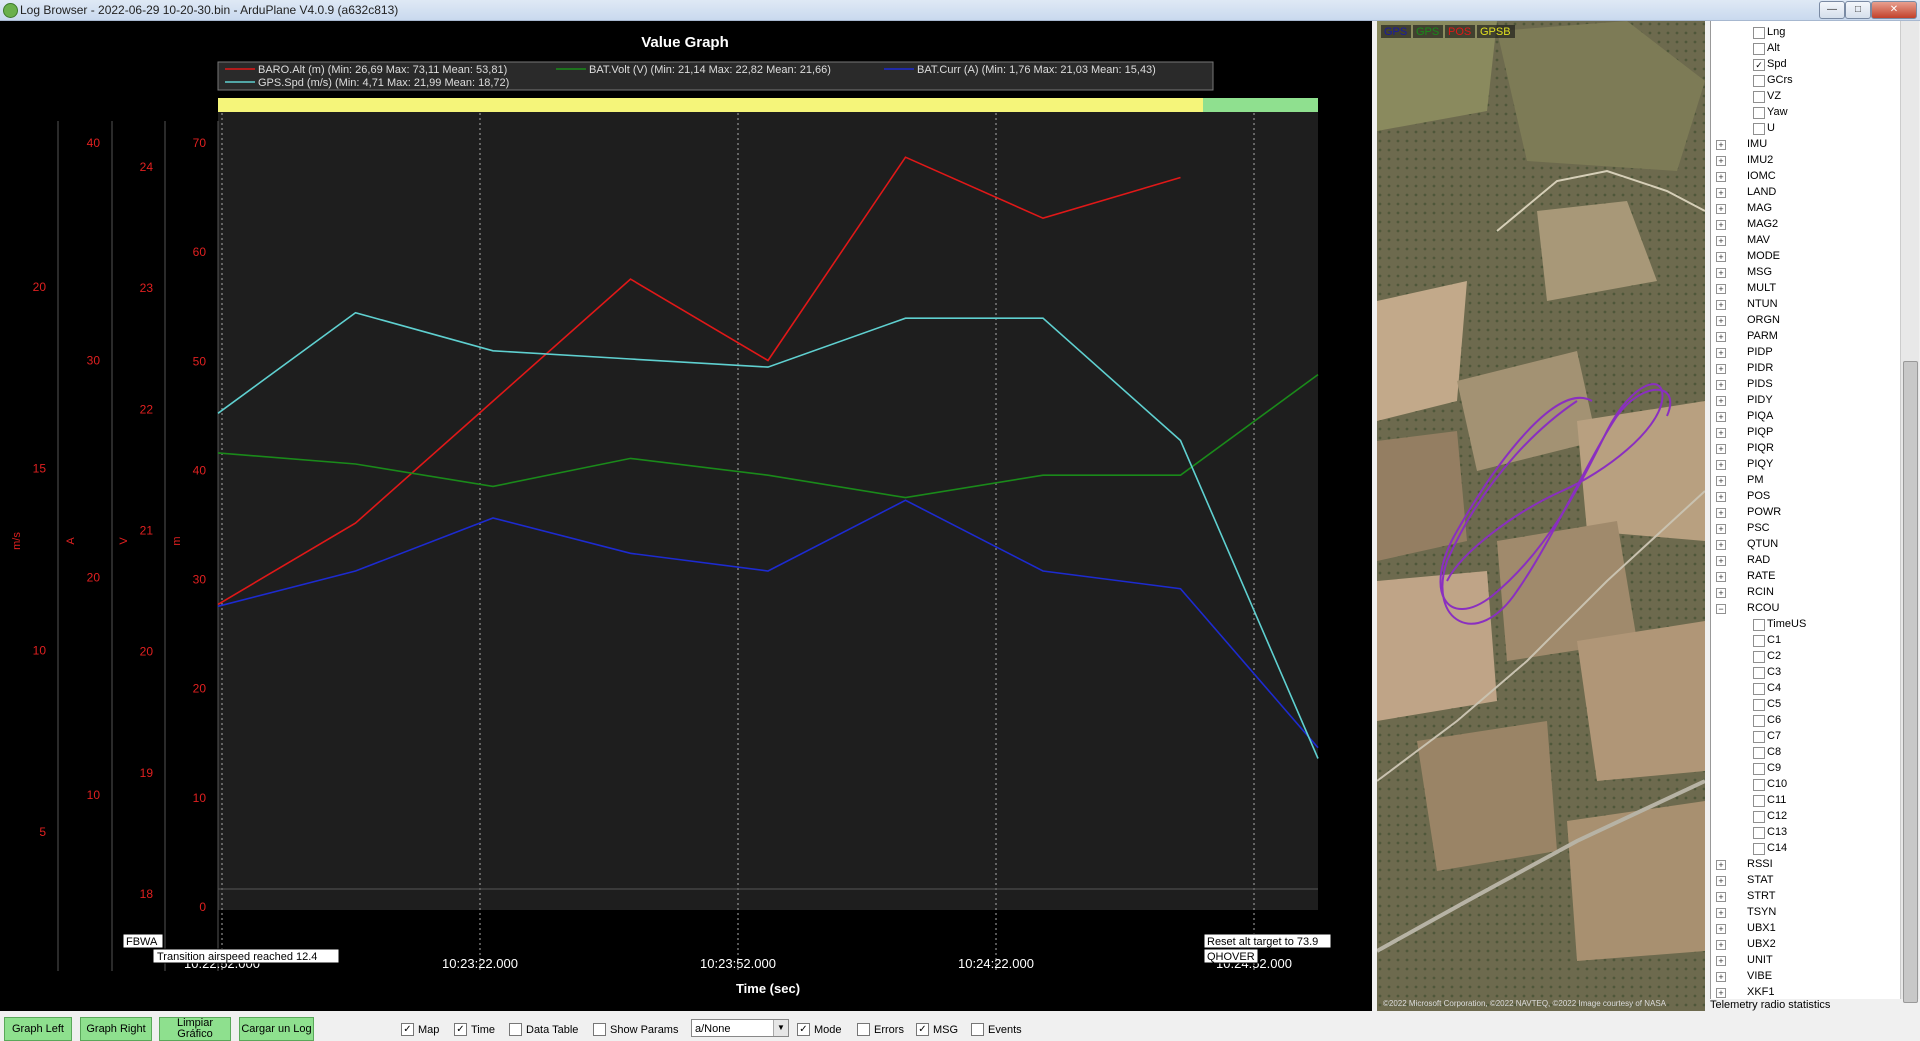  What do you see at coordinates (1806, 912) in the screenshot?
I see `tree-node: + TSYN` at bounding box center [1806, 912].